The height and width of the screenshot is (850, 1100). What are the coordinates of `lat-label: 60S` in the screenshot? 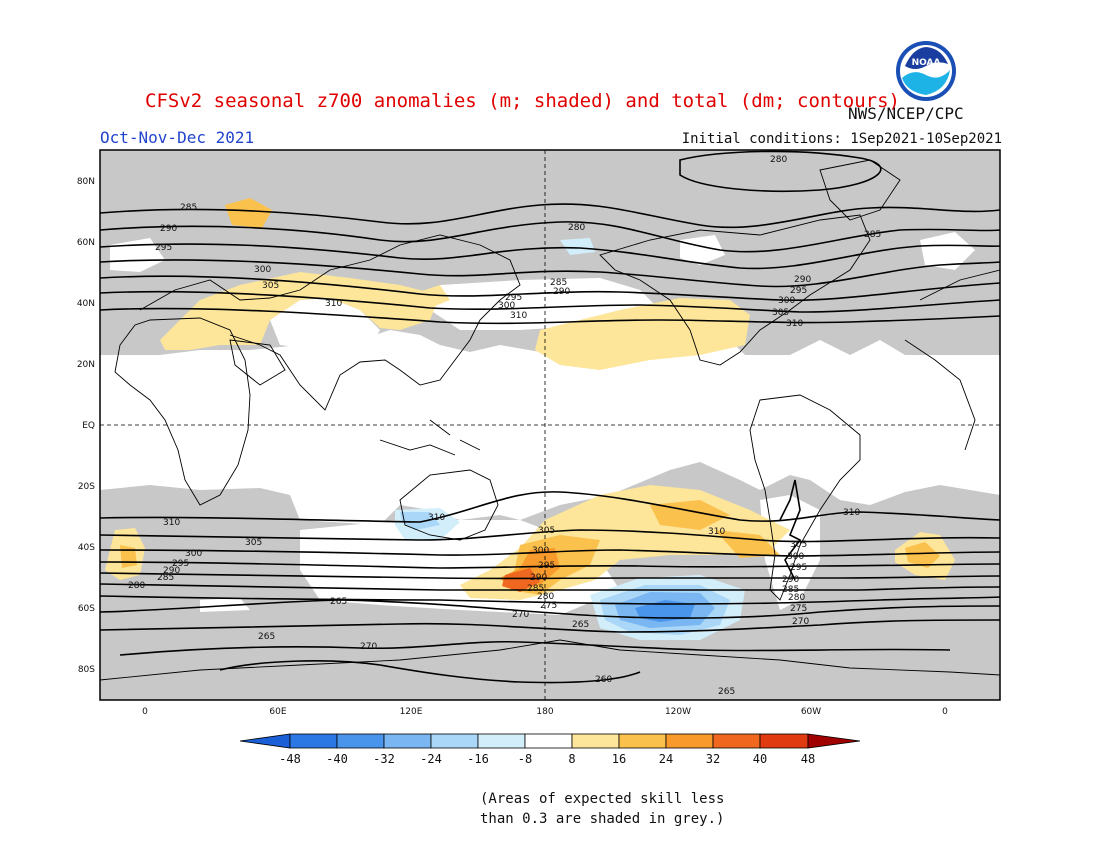 It's located at (86, 609).